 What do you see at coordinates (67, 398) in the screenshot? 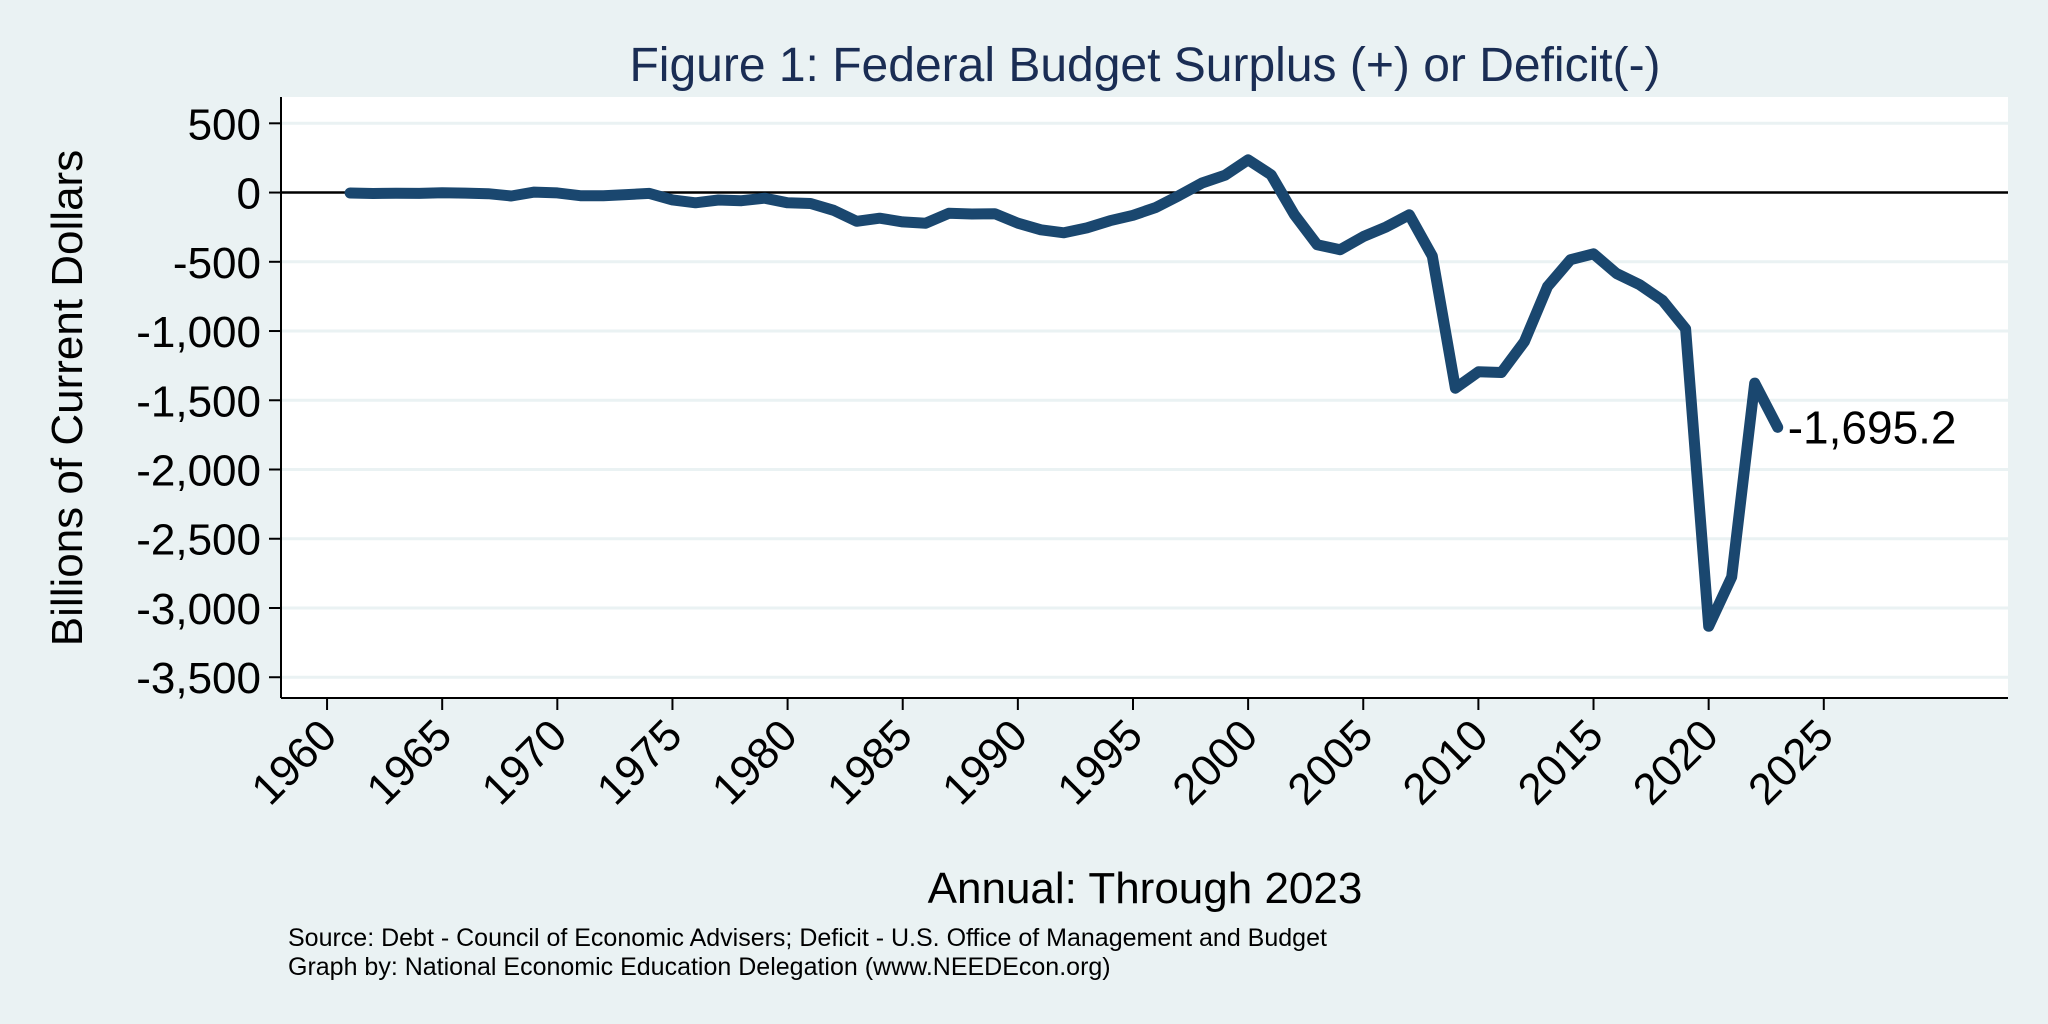
I see `y-axis-title: Billions of Current Dollars` at bounding box center [67, 398].